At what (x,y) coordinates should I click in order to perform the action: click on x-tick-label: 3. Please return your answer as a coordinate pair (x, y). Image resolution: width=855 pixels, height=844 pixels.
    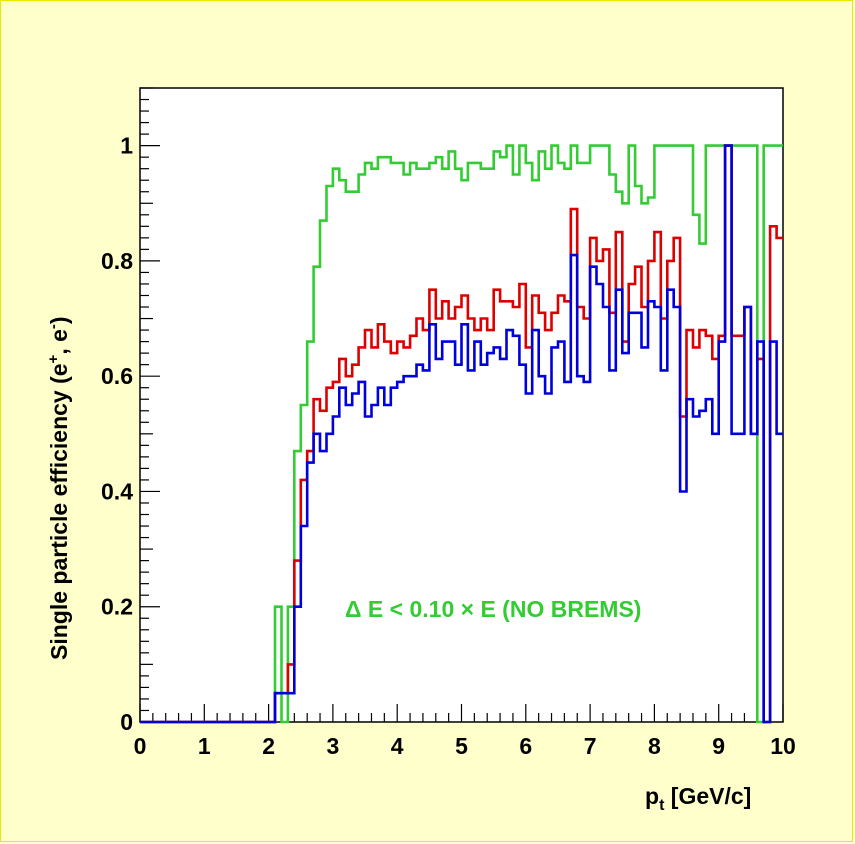
    Looking at the image, I should click on (333, 746).